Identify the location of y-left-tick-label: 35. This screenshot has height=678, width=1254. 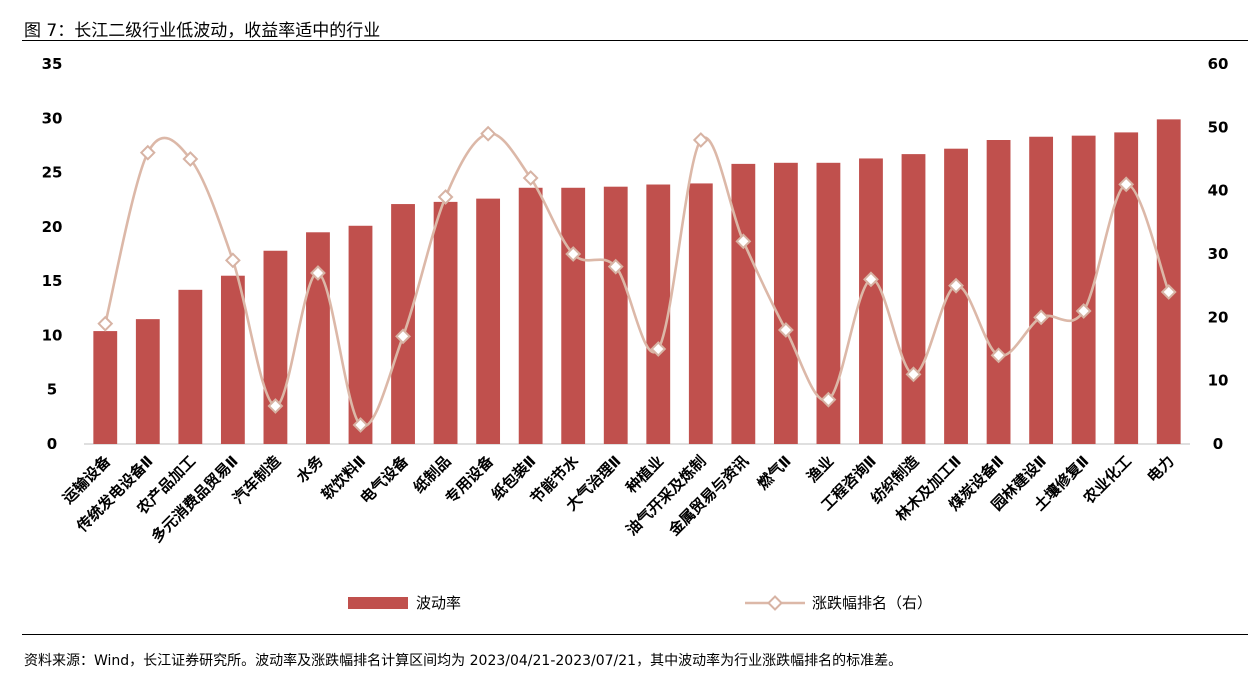
(52, 64).